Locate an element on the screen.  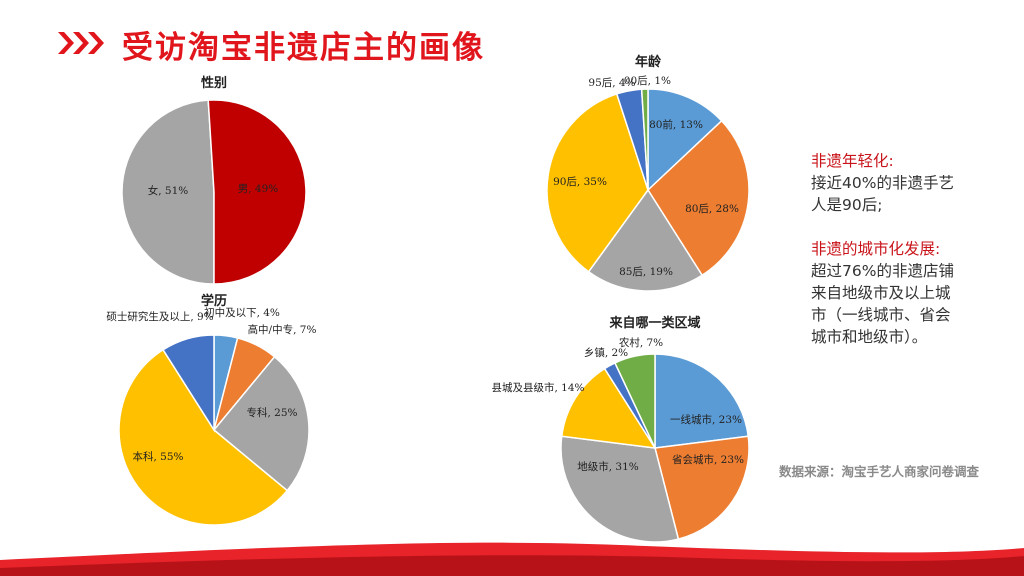
chevron-arrows-icon is located at coordinates (81, 43).